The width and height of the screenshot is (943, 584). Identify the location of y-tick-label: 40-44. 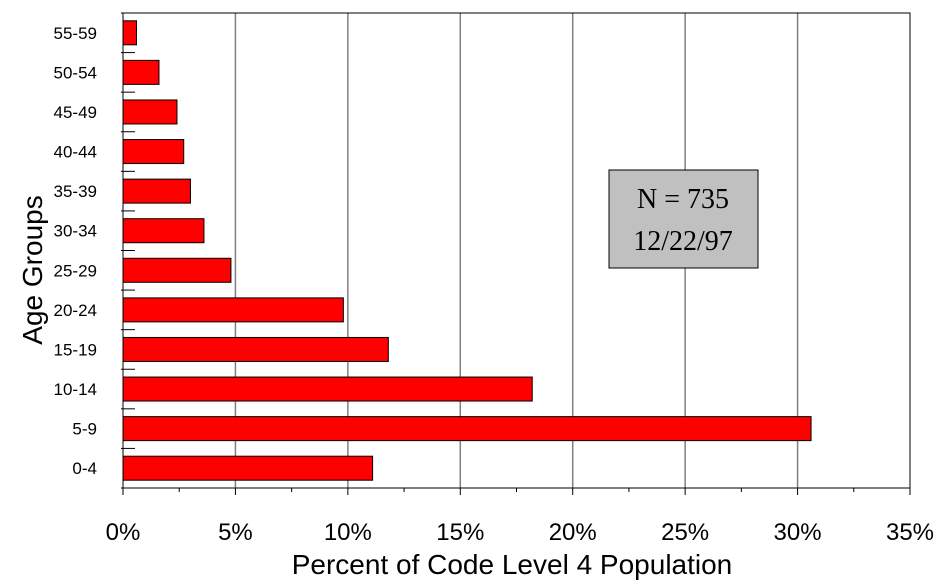
(75, 152).